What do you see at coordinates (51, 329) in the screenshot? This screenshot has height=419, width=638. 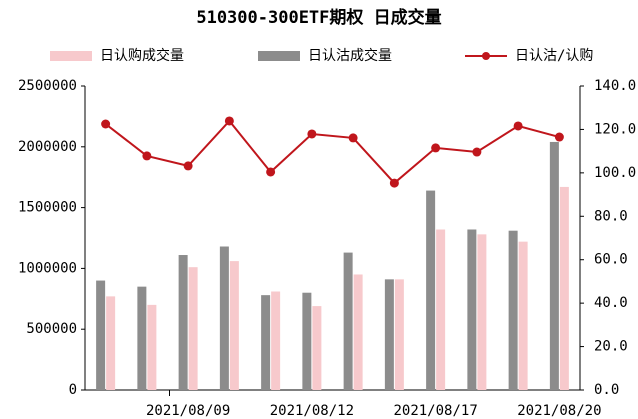 I see `y-tick-label: 500000` at bounding box center [51, 329].